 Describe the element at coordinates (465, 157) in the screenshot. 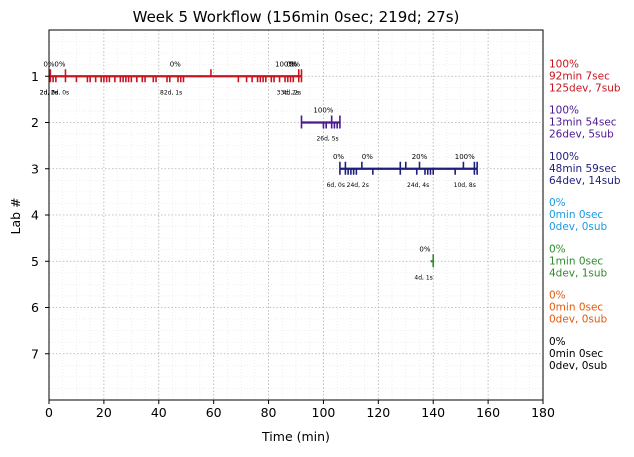

I see `lab-3-percent-label: 100%` at that location.